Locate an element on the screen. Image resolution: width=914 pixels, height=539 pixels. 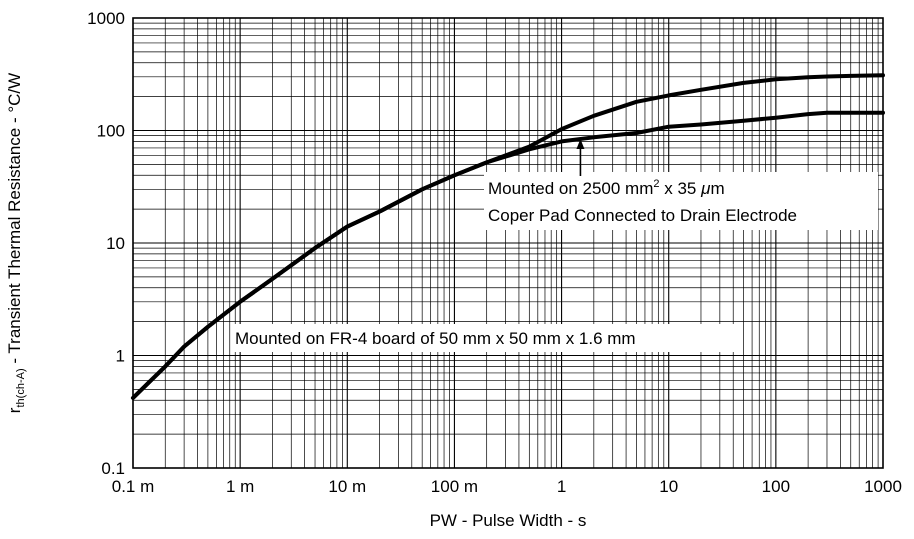
x-tick-label: 100 m is located at coordinates (454, 486).